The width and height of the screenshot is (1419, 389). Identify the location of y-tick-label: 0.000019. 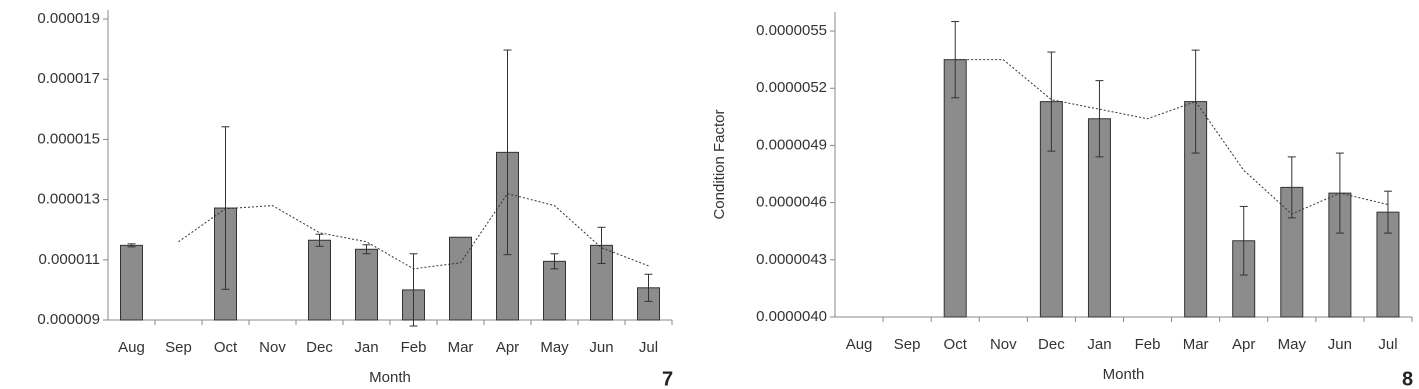
(68, 18).